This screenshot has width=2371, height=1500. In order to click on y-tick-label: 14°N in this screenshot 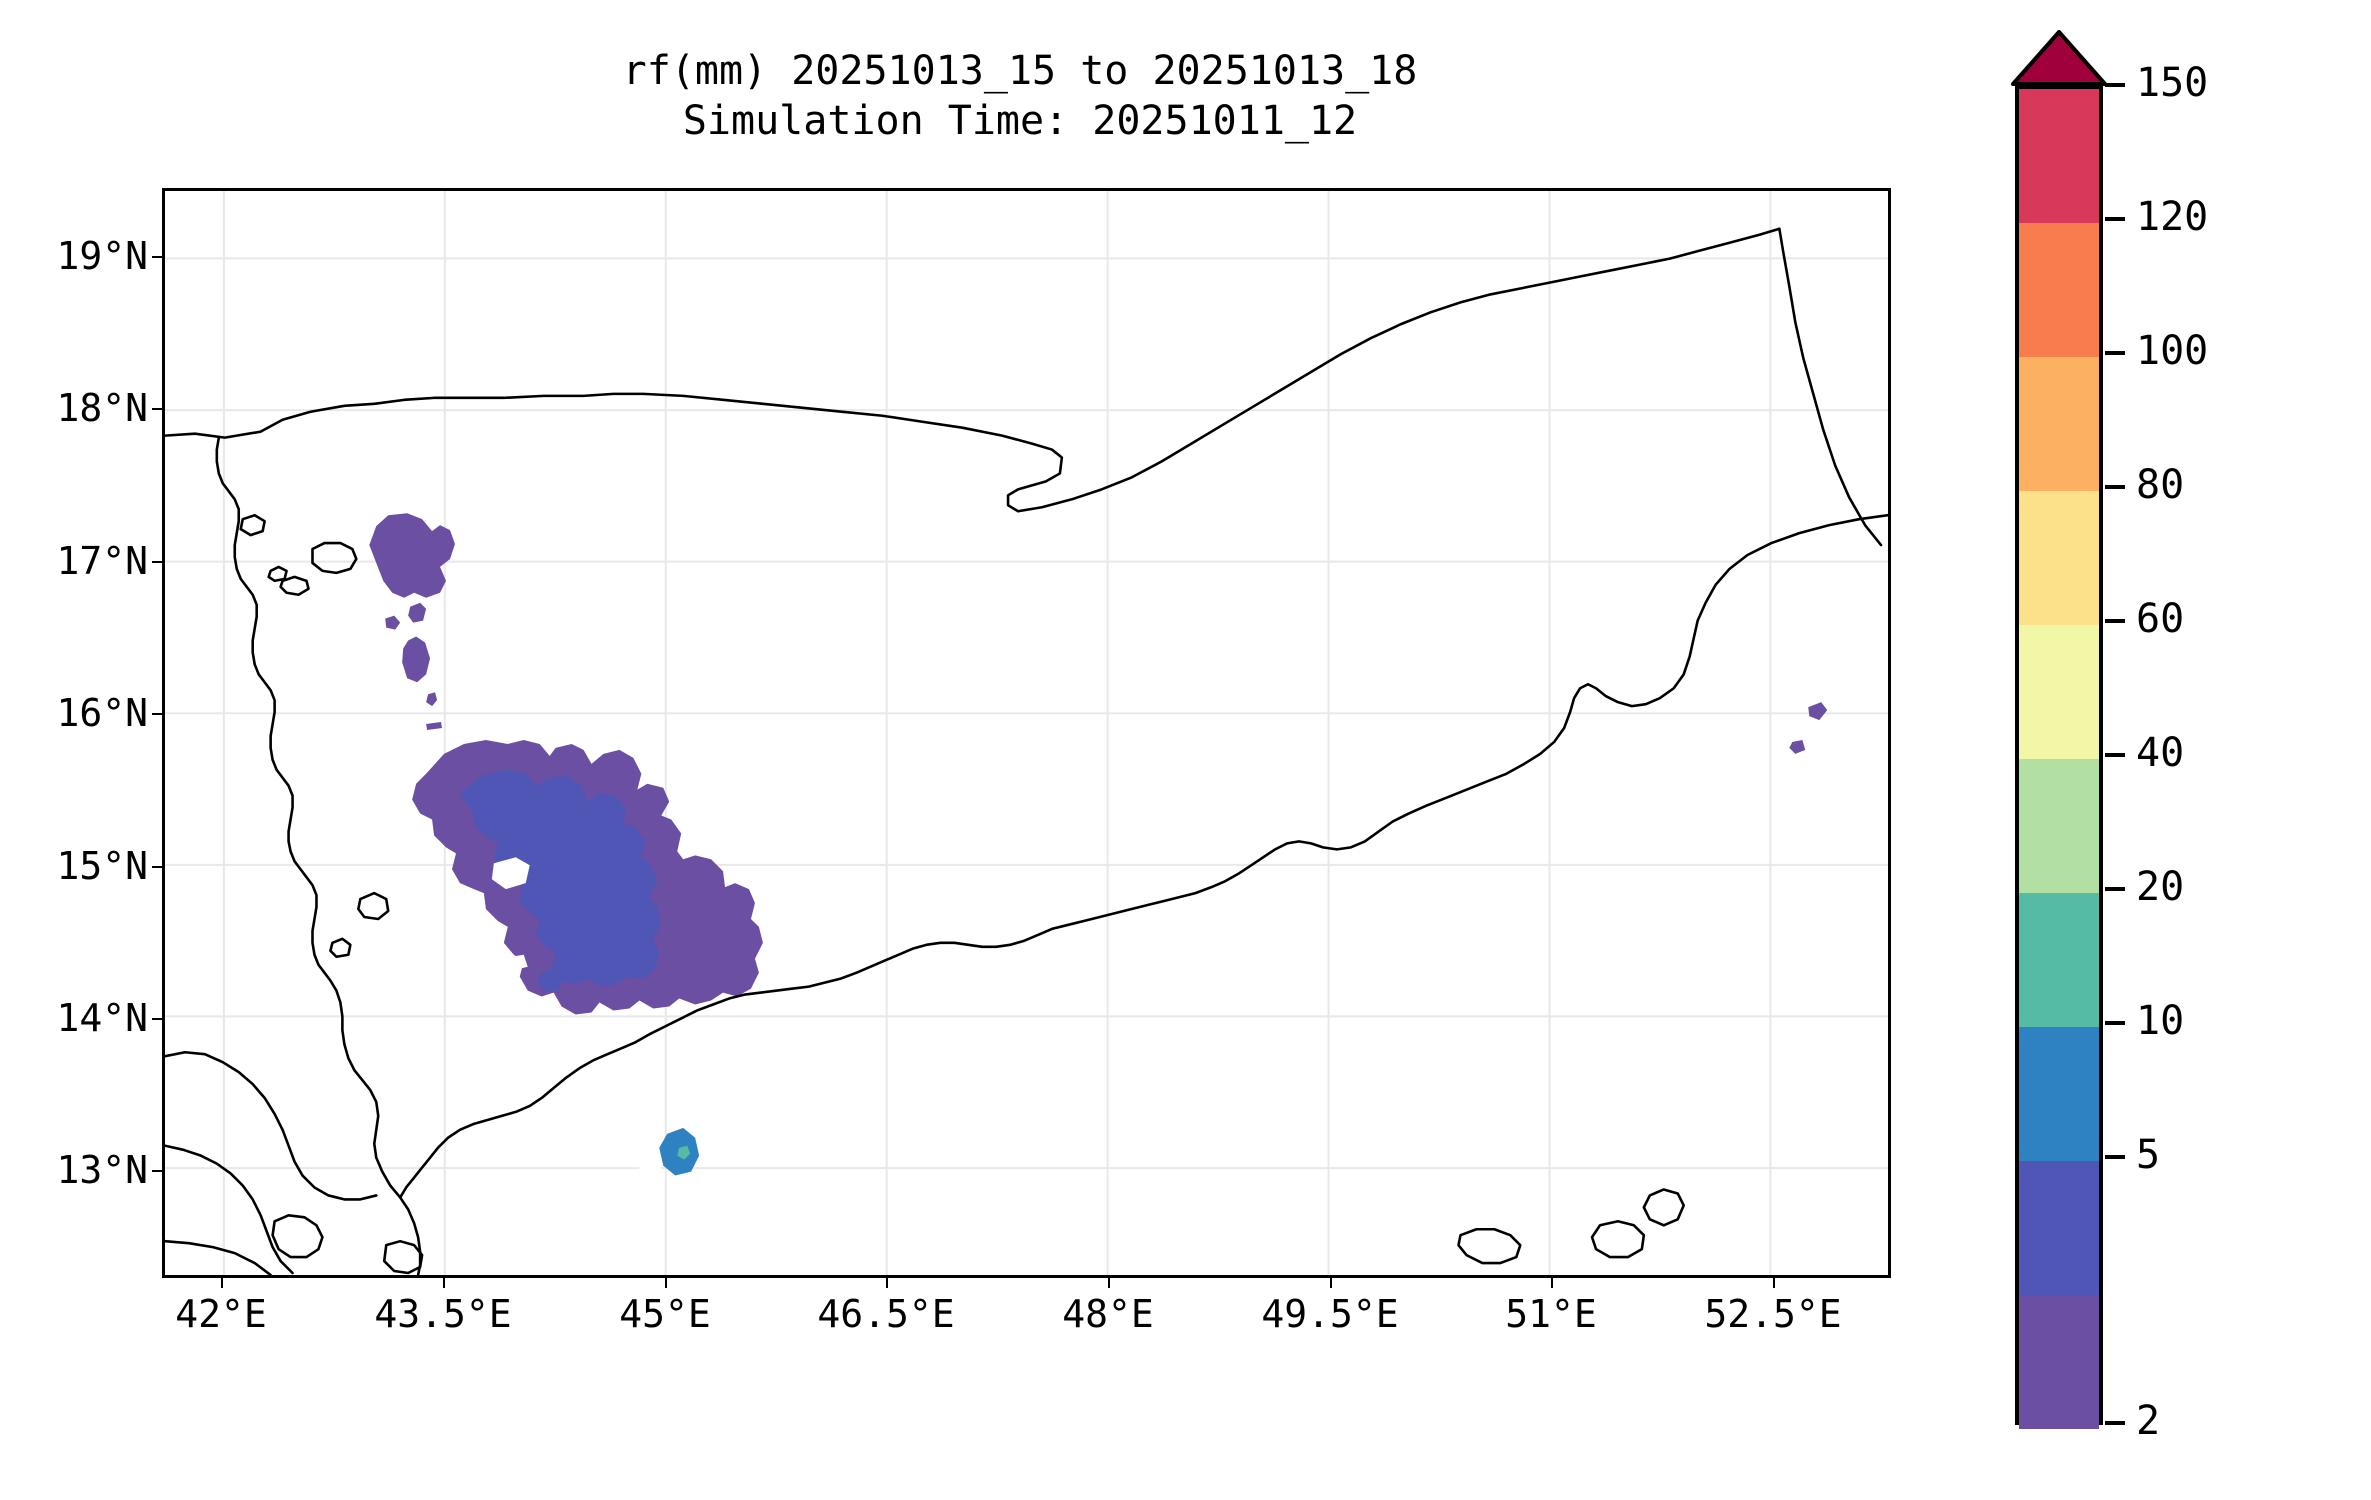, I will do `click(102, 1018)`.